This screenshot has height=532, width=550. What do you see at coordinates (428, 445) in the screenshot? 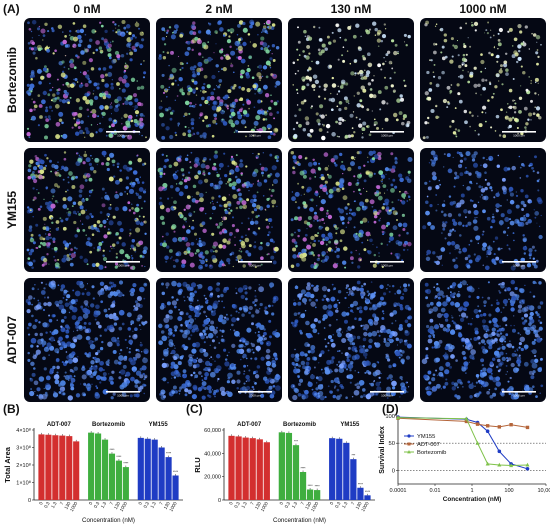
I see `legend-label: ADT-007` at bounding box center [428, 445].